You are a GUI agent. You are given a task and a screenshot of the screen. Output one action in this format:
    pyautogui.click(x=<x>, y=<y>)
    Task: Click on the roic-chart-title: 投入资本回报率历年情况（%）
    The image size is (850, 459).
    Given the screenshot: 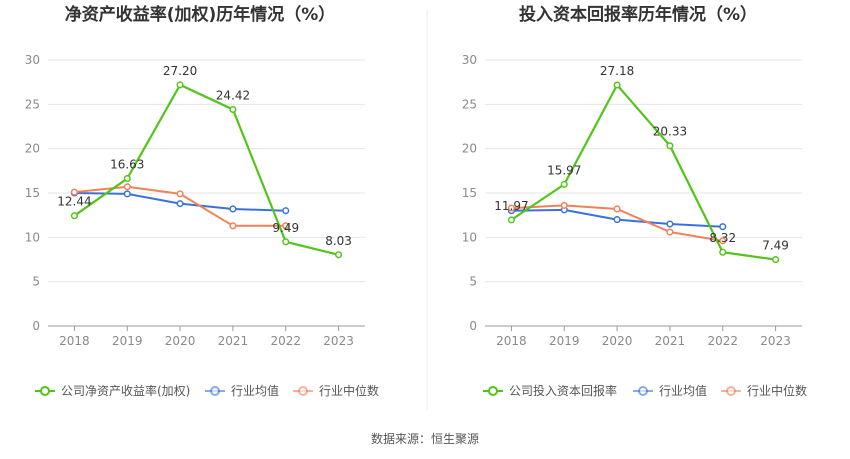 What is the action you would take?
    pyautogui.click(x=638, y=14)
    